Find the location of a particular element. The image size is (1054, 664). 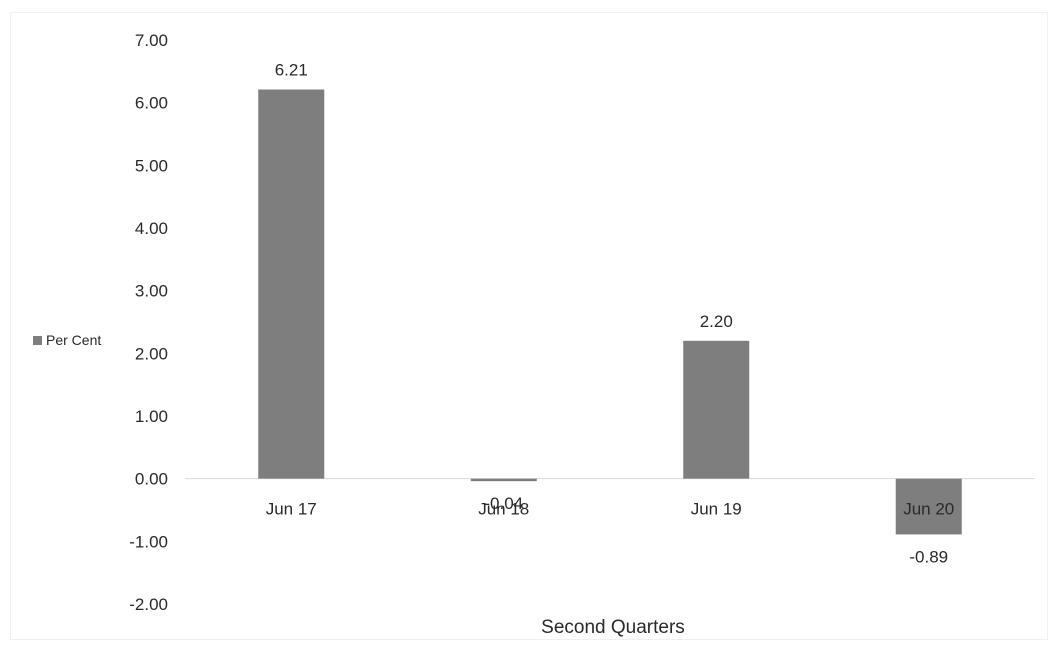

y-tick-label: 6.00 is located at coordinates (151, 103).